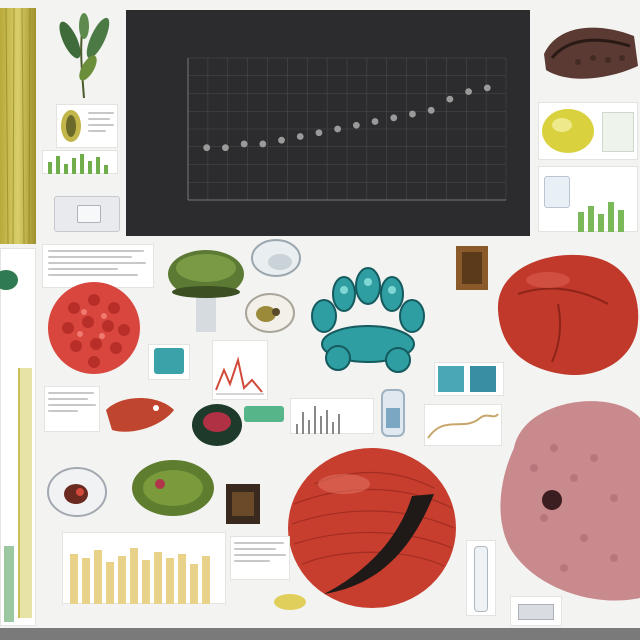 This screenshot has height=640, width=640. What do you see at coordinates (320, 634) in the screenshot?
I see `bottom-edge-strip` at bounding box center [320, 634].